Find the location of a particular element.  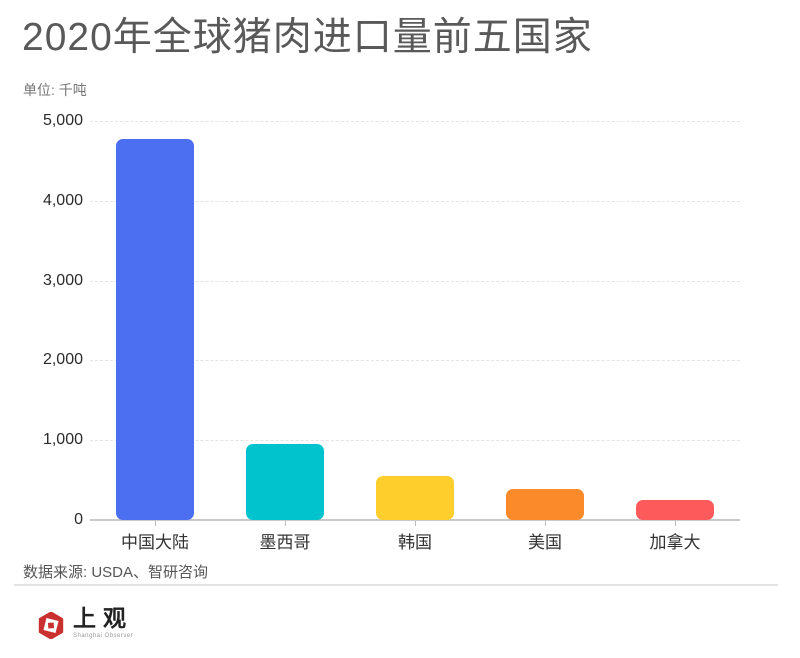

data-source-label: 数据来源: USDA、智研咨询 is located at coordinates (116, 572).